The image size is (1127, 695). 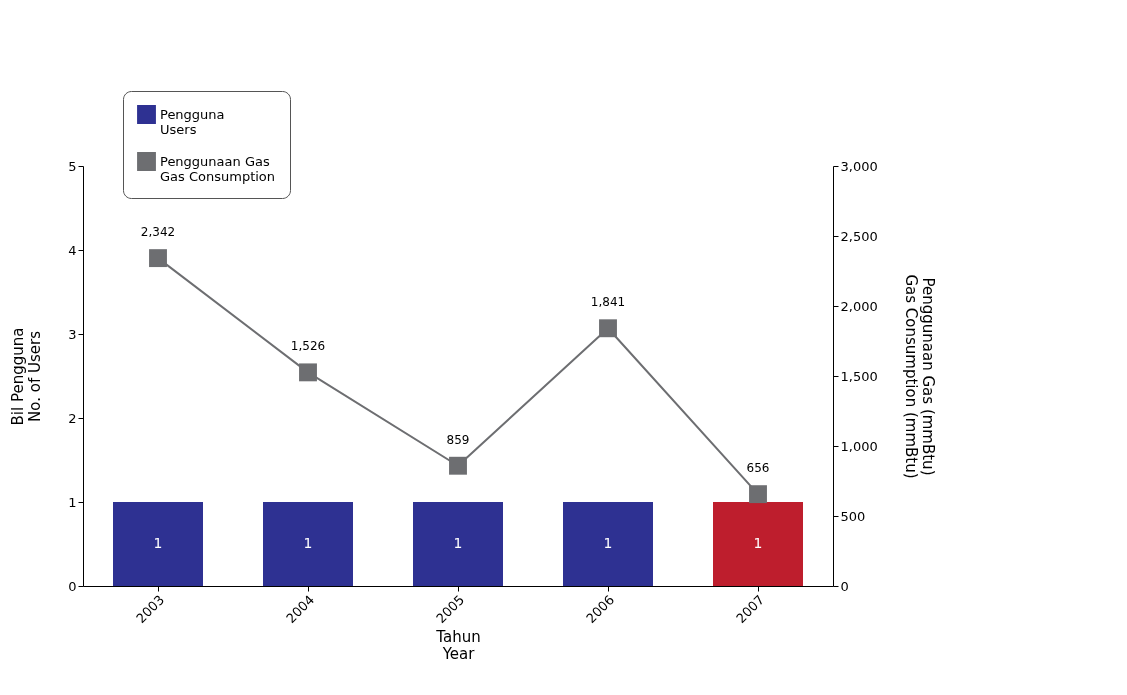 What do you see at coordinates (859, 306) in the screenshot?
I see `y2-tick-label: 2,000` at bounding box center [859, 306].